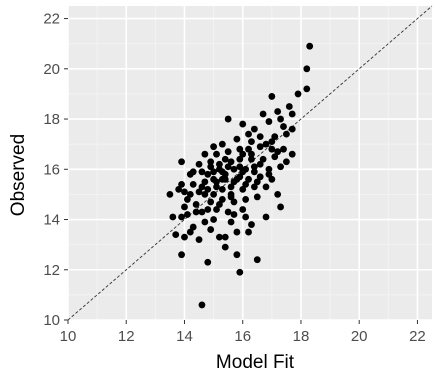  Describe the element at coordinates (51, 169) in the screenshot. I see `y-tick-label: 16` at that location.